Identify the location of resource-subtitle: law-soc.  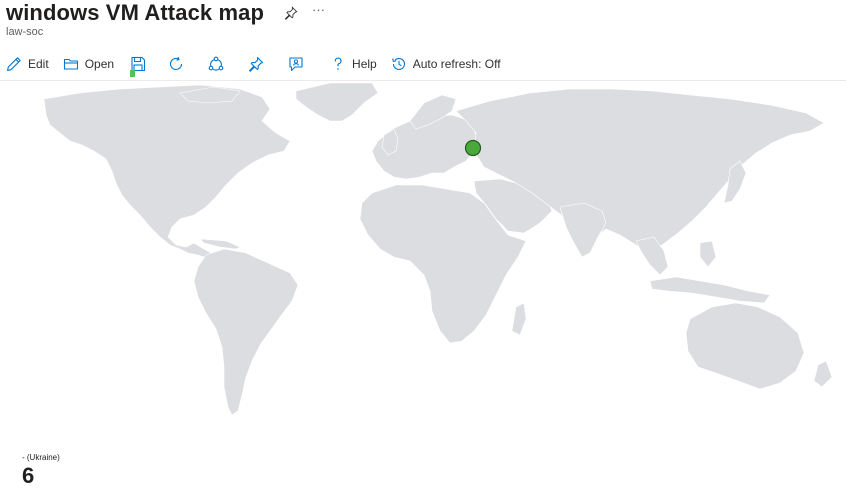
(25, 32).